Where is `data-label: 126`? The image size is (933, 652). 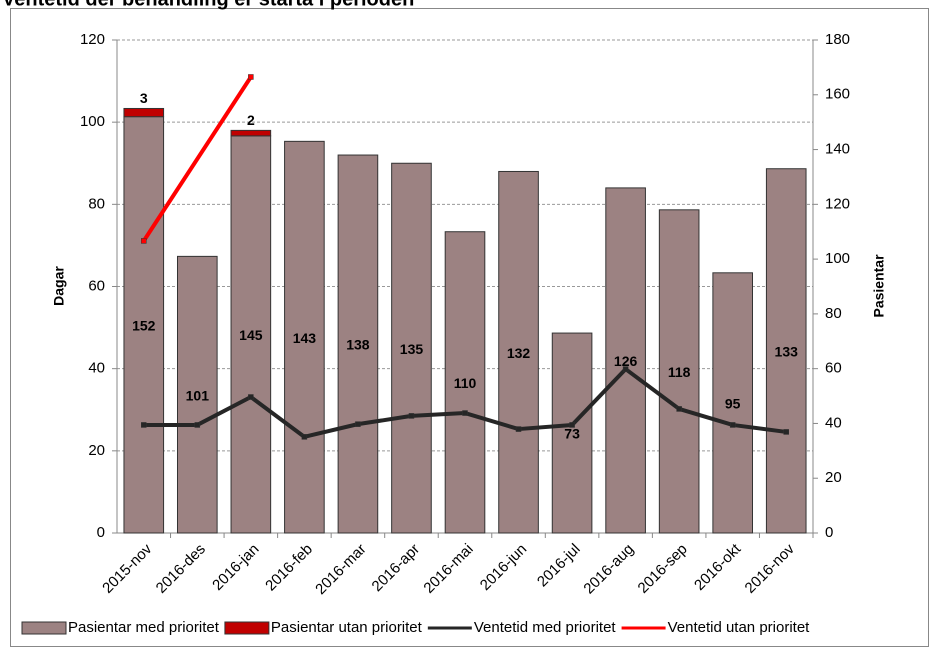 data-label: 126 is located at coordinates (626, 361).